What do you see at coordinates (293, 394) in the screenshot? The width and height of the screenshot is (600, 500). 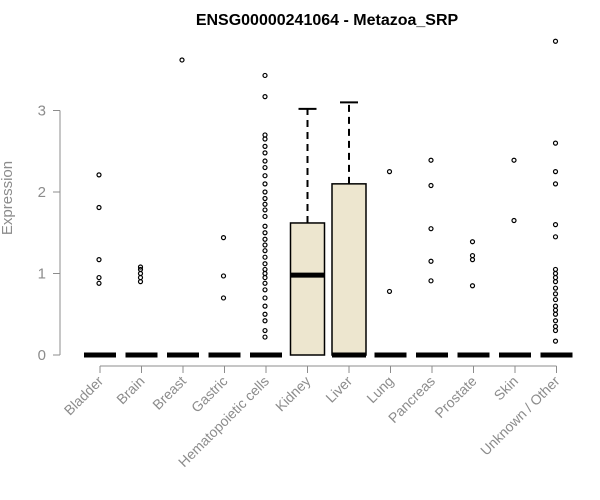 I see `x-tick-label: Kidney` at bounding box center [293, 394].